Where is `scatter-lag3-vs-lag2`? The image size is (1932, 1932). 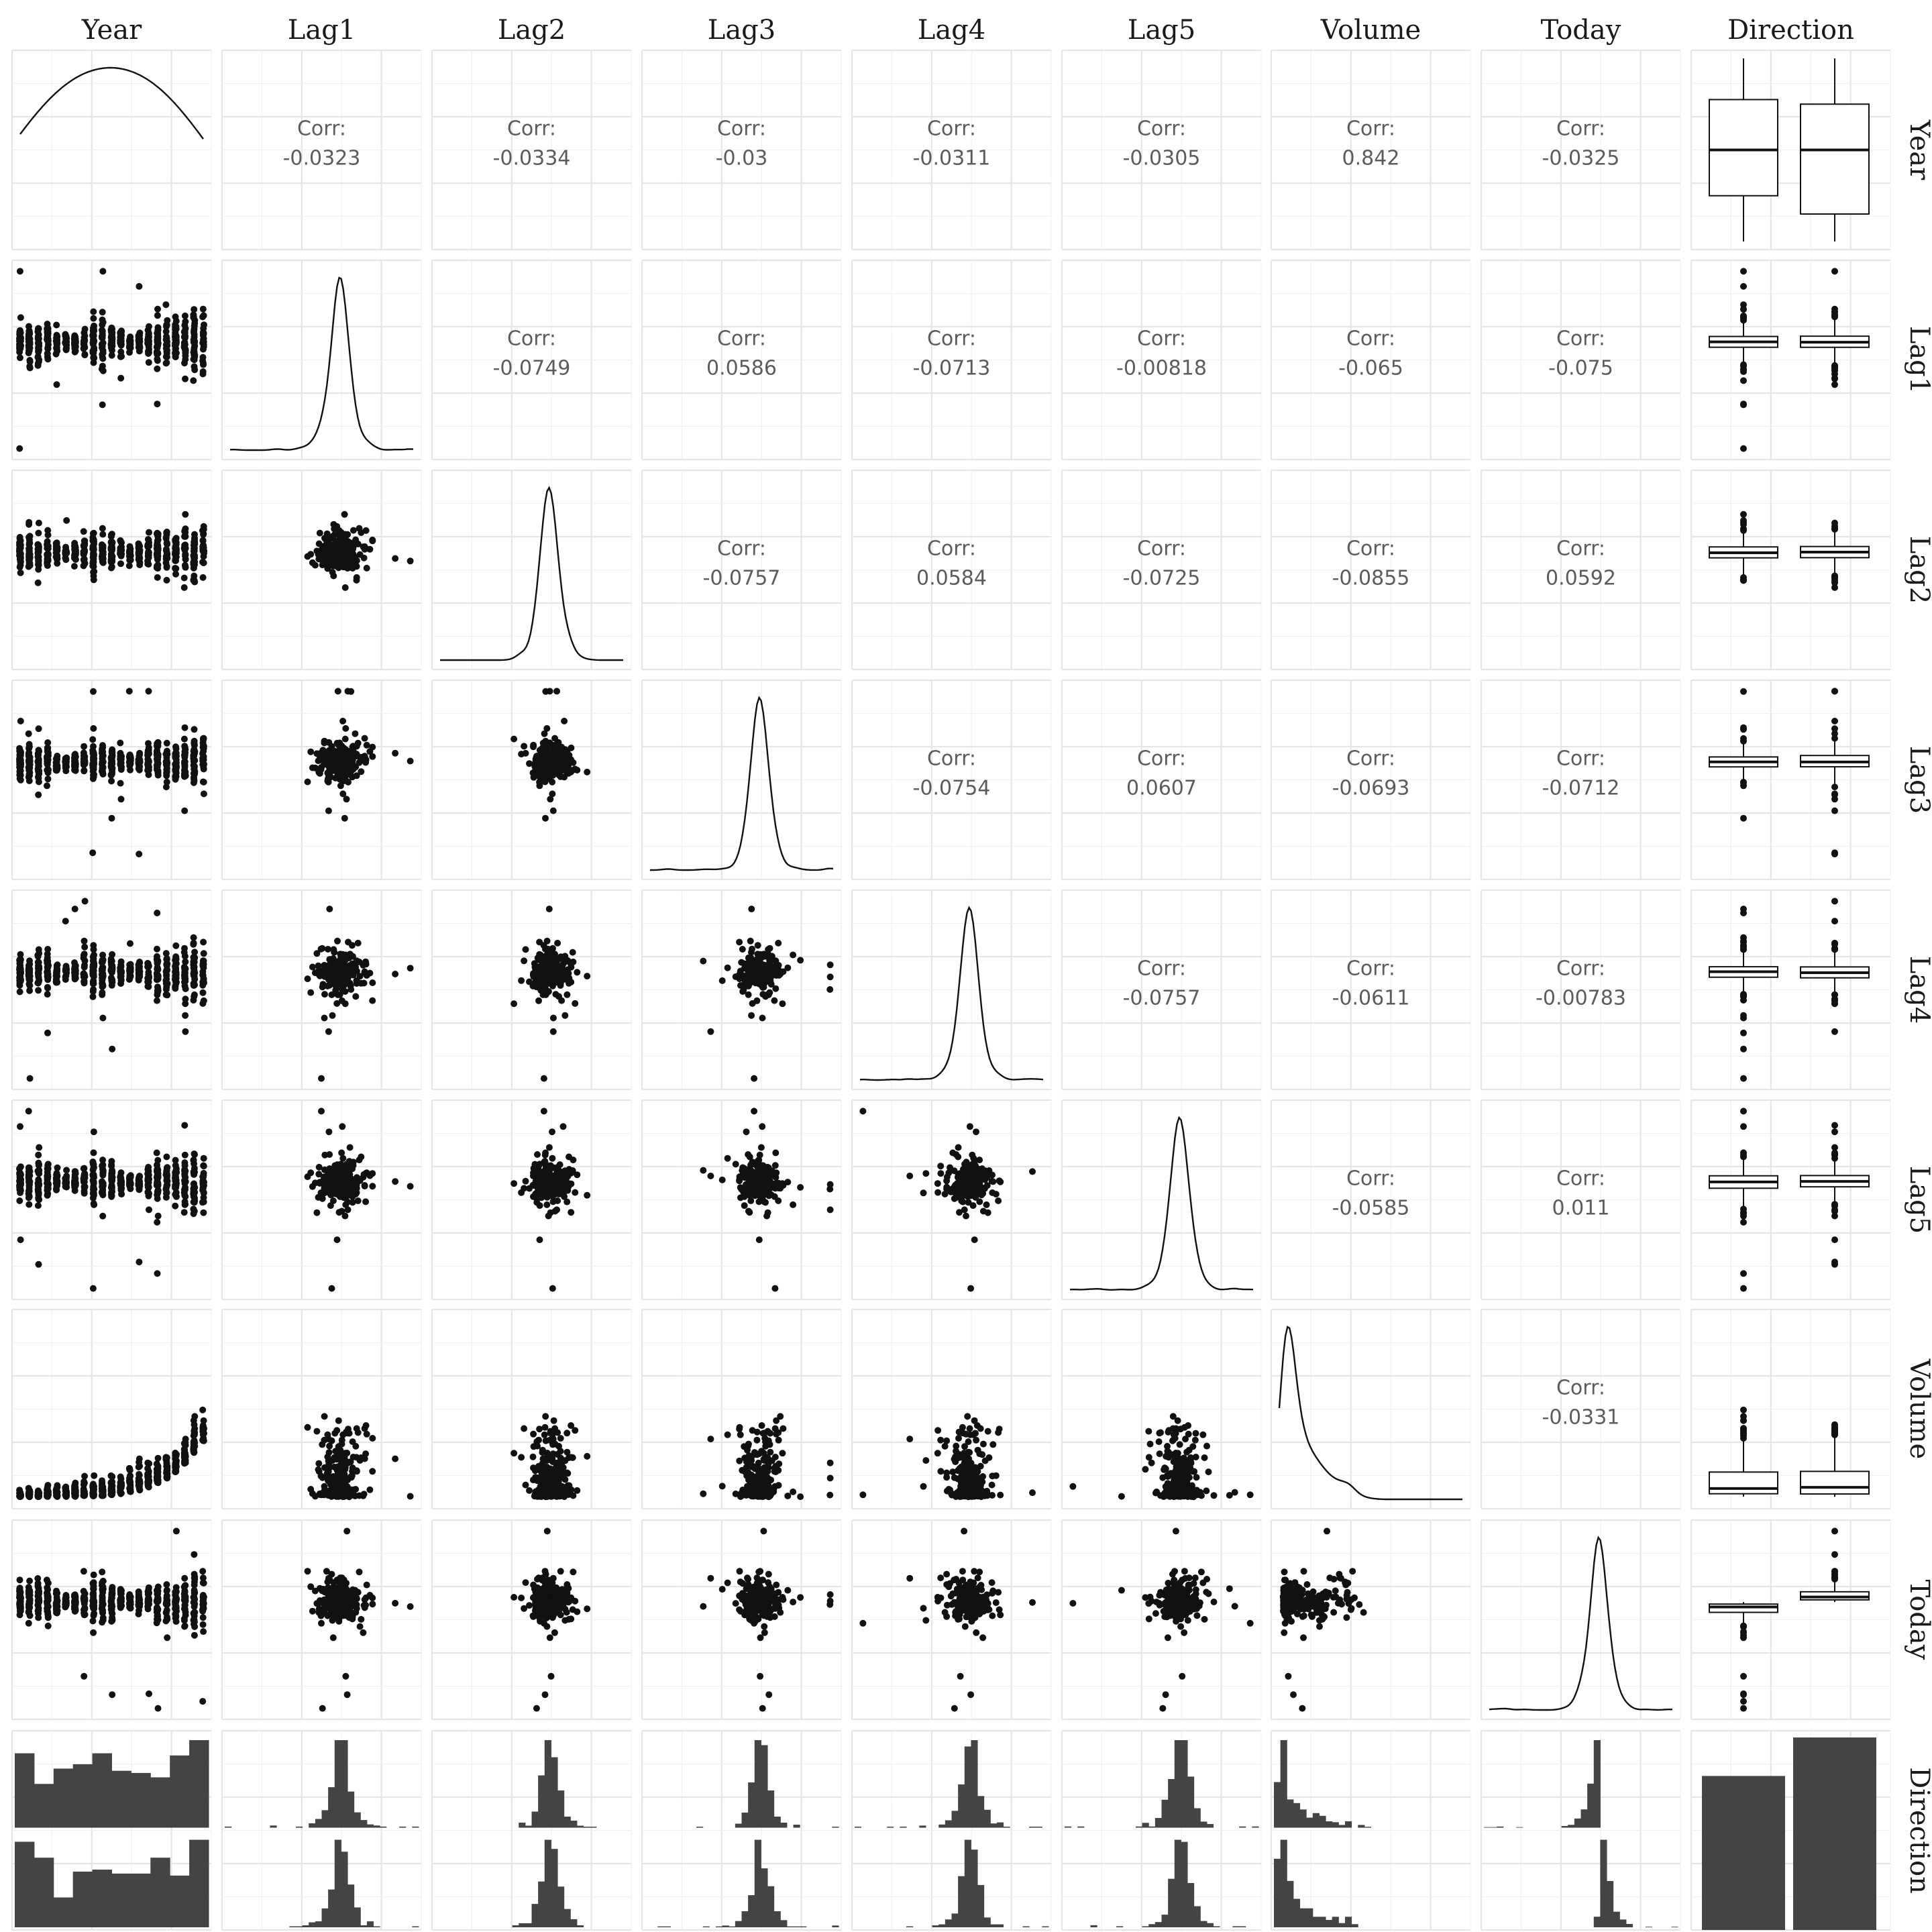 scatter-lag3-vs-lag2 is located at coordinates (551, 755).